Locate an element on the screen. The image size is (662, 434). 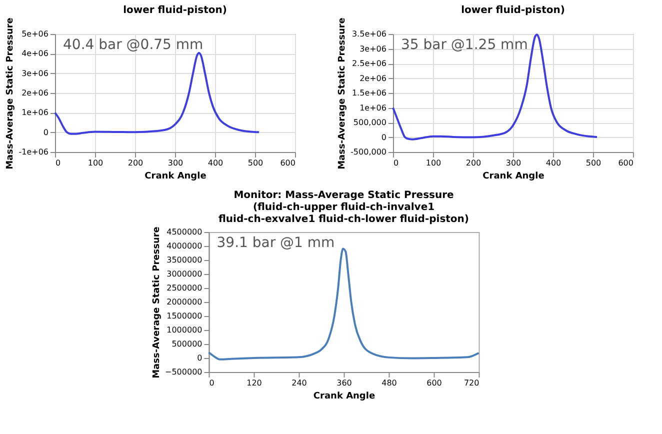
x-tick-label: 120 is located at coordinates (254, 383).